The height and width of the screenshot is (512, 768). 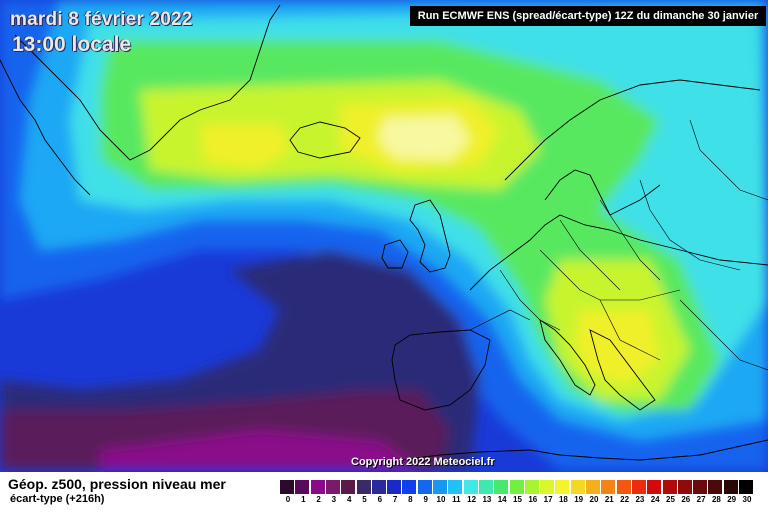 What do you see at coordinates (424, 138) in the screenshot?
I see `field-pale-core` at bounding box center [424, 138].